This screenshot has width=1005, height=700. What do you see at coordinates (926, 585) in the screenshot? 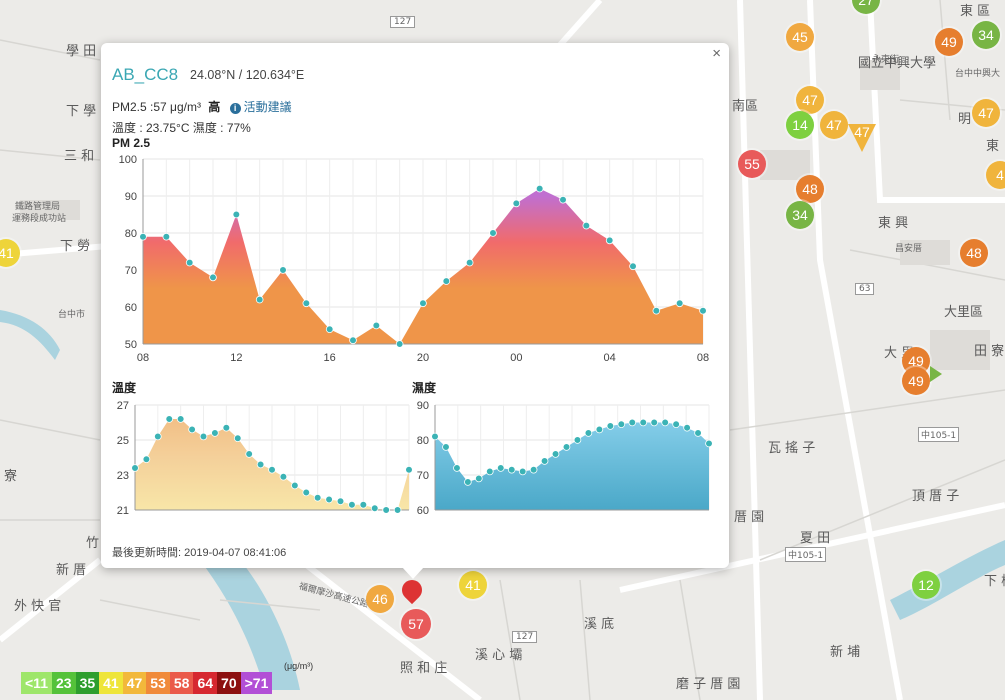
I see `sensor-marker: 12` at bounding box center [926, 585].